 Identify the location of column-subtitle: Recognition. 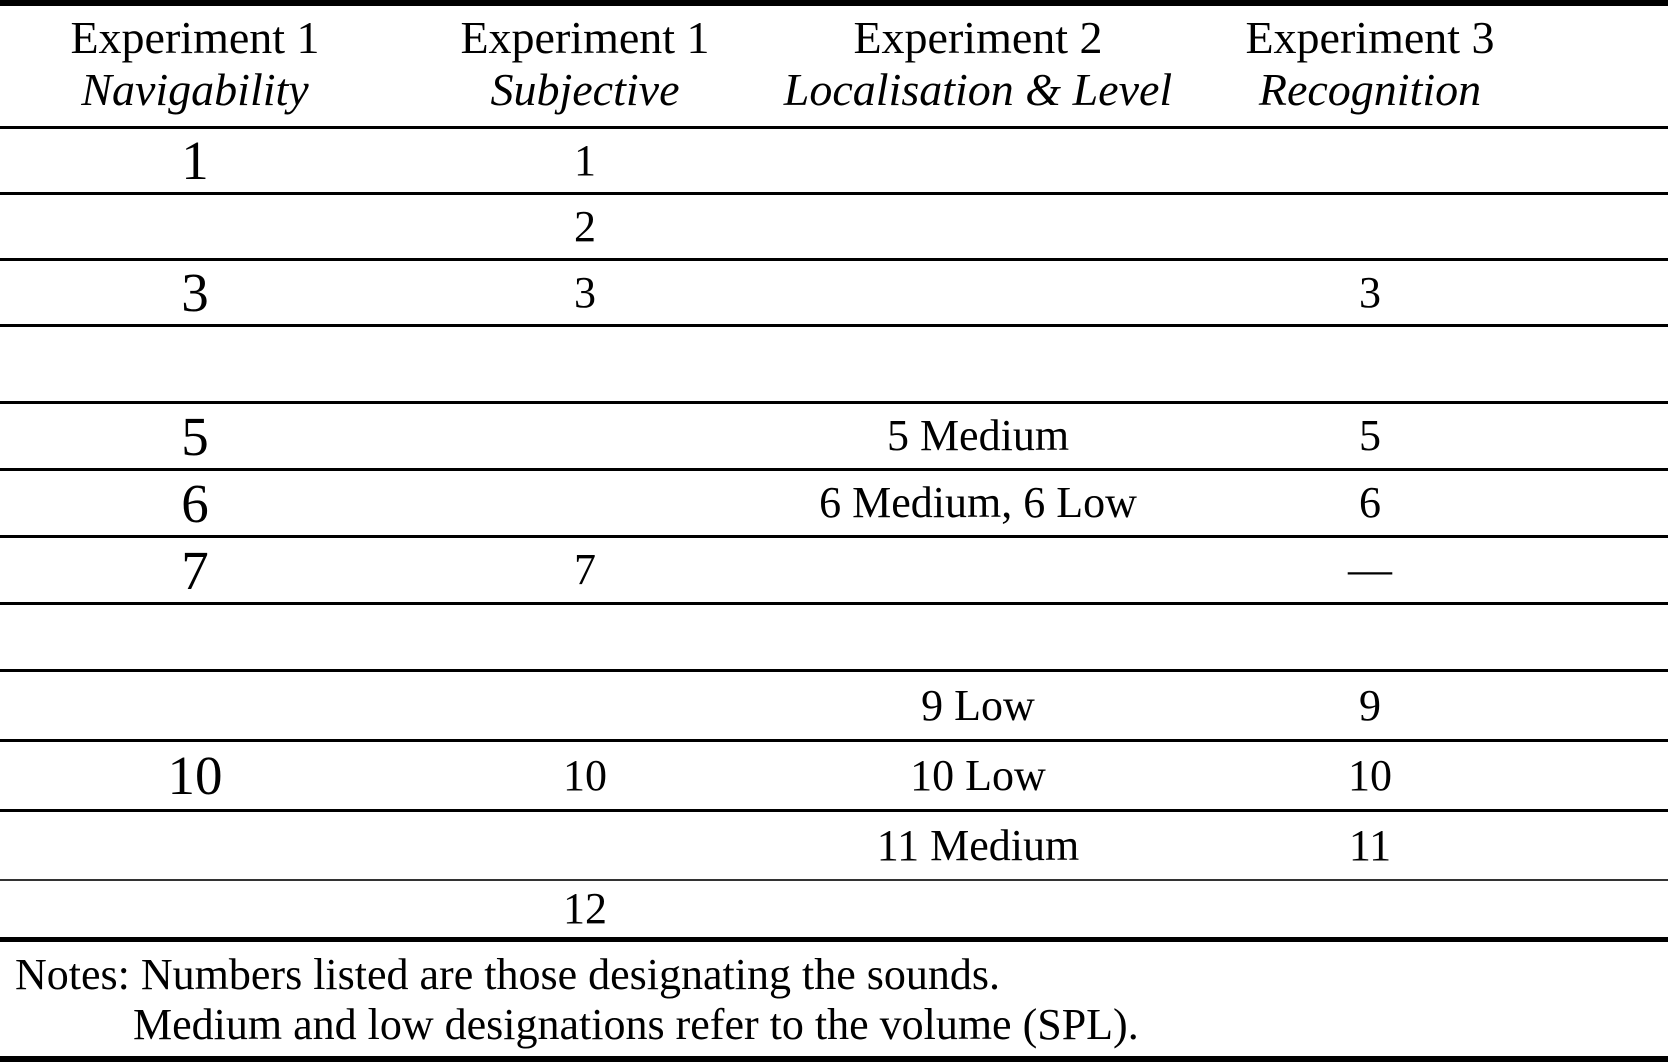
(1370, 89).